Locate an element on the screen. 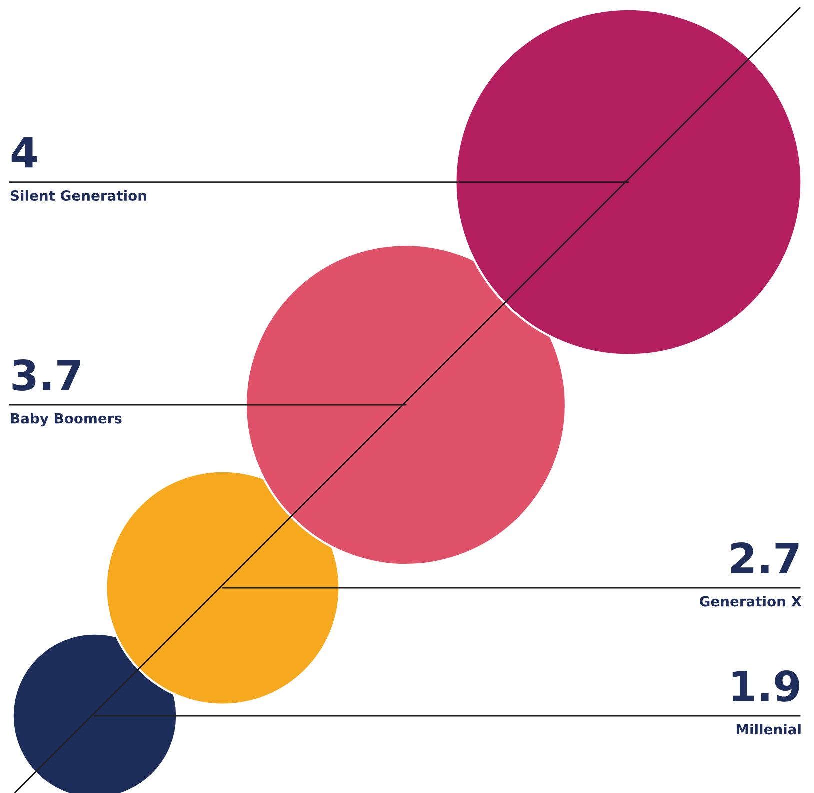 This screenshot has height=793, width=814. category-label: Silent Generation is located at coordinates (78, 196).